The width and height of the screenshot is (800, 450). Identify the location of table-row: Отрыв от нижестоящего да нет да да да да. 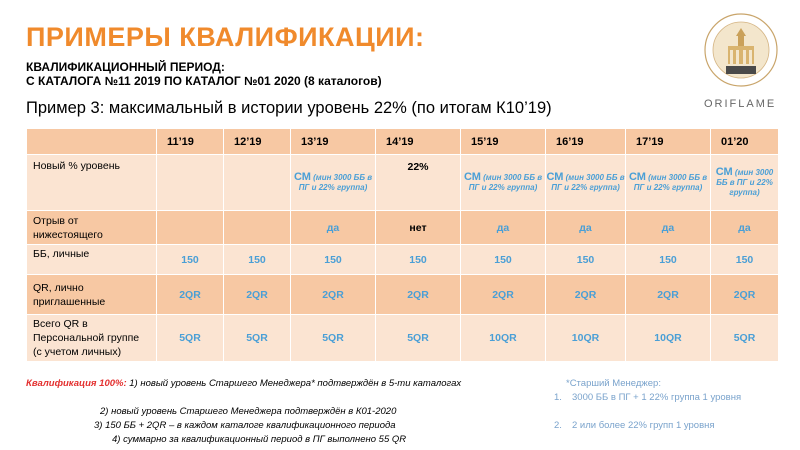
(402, 227).